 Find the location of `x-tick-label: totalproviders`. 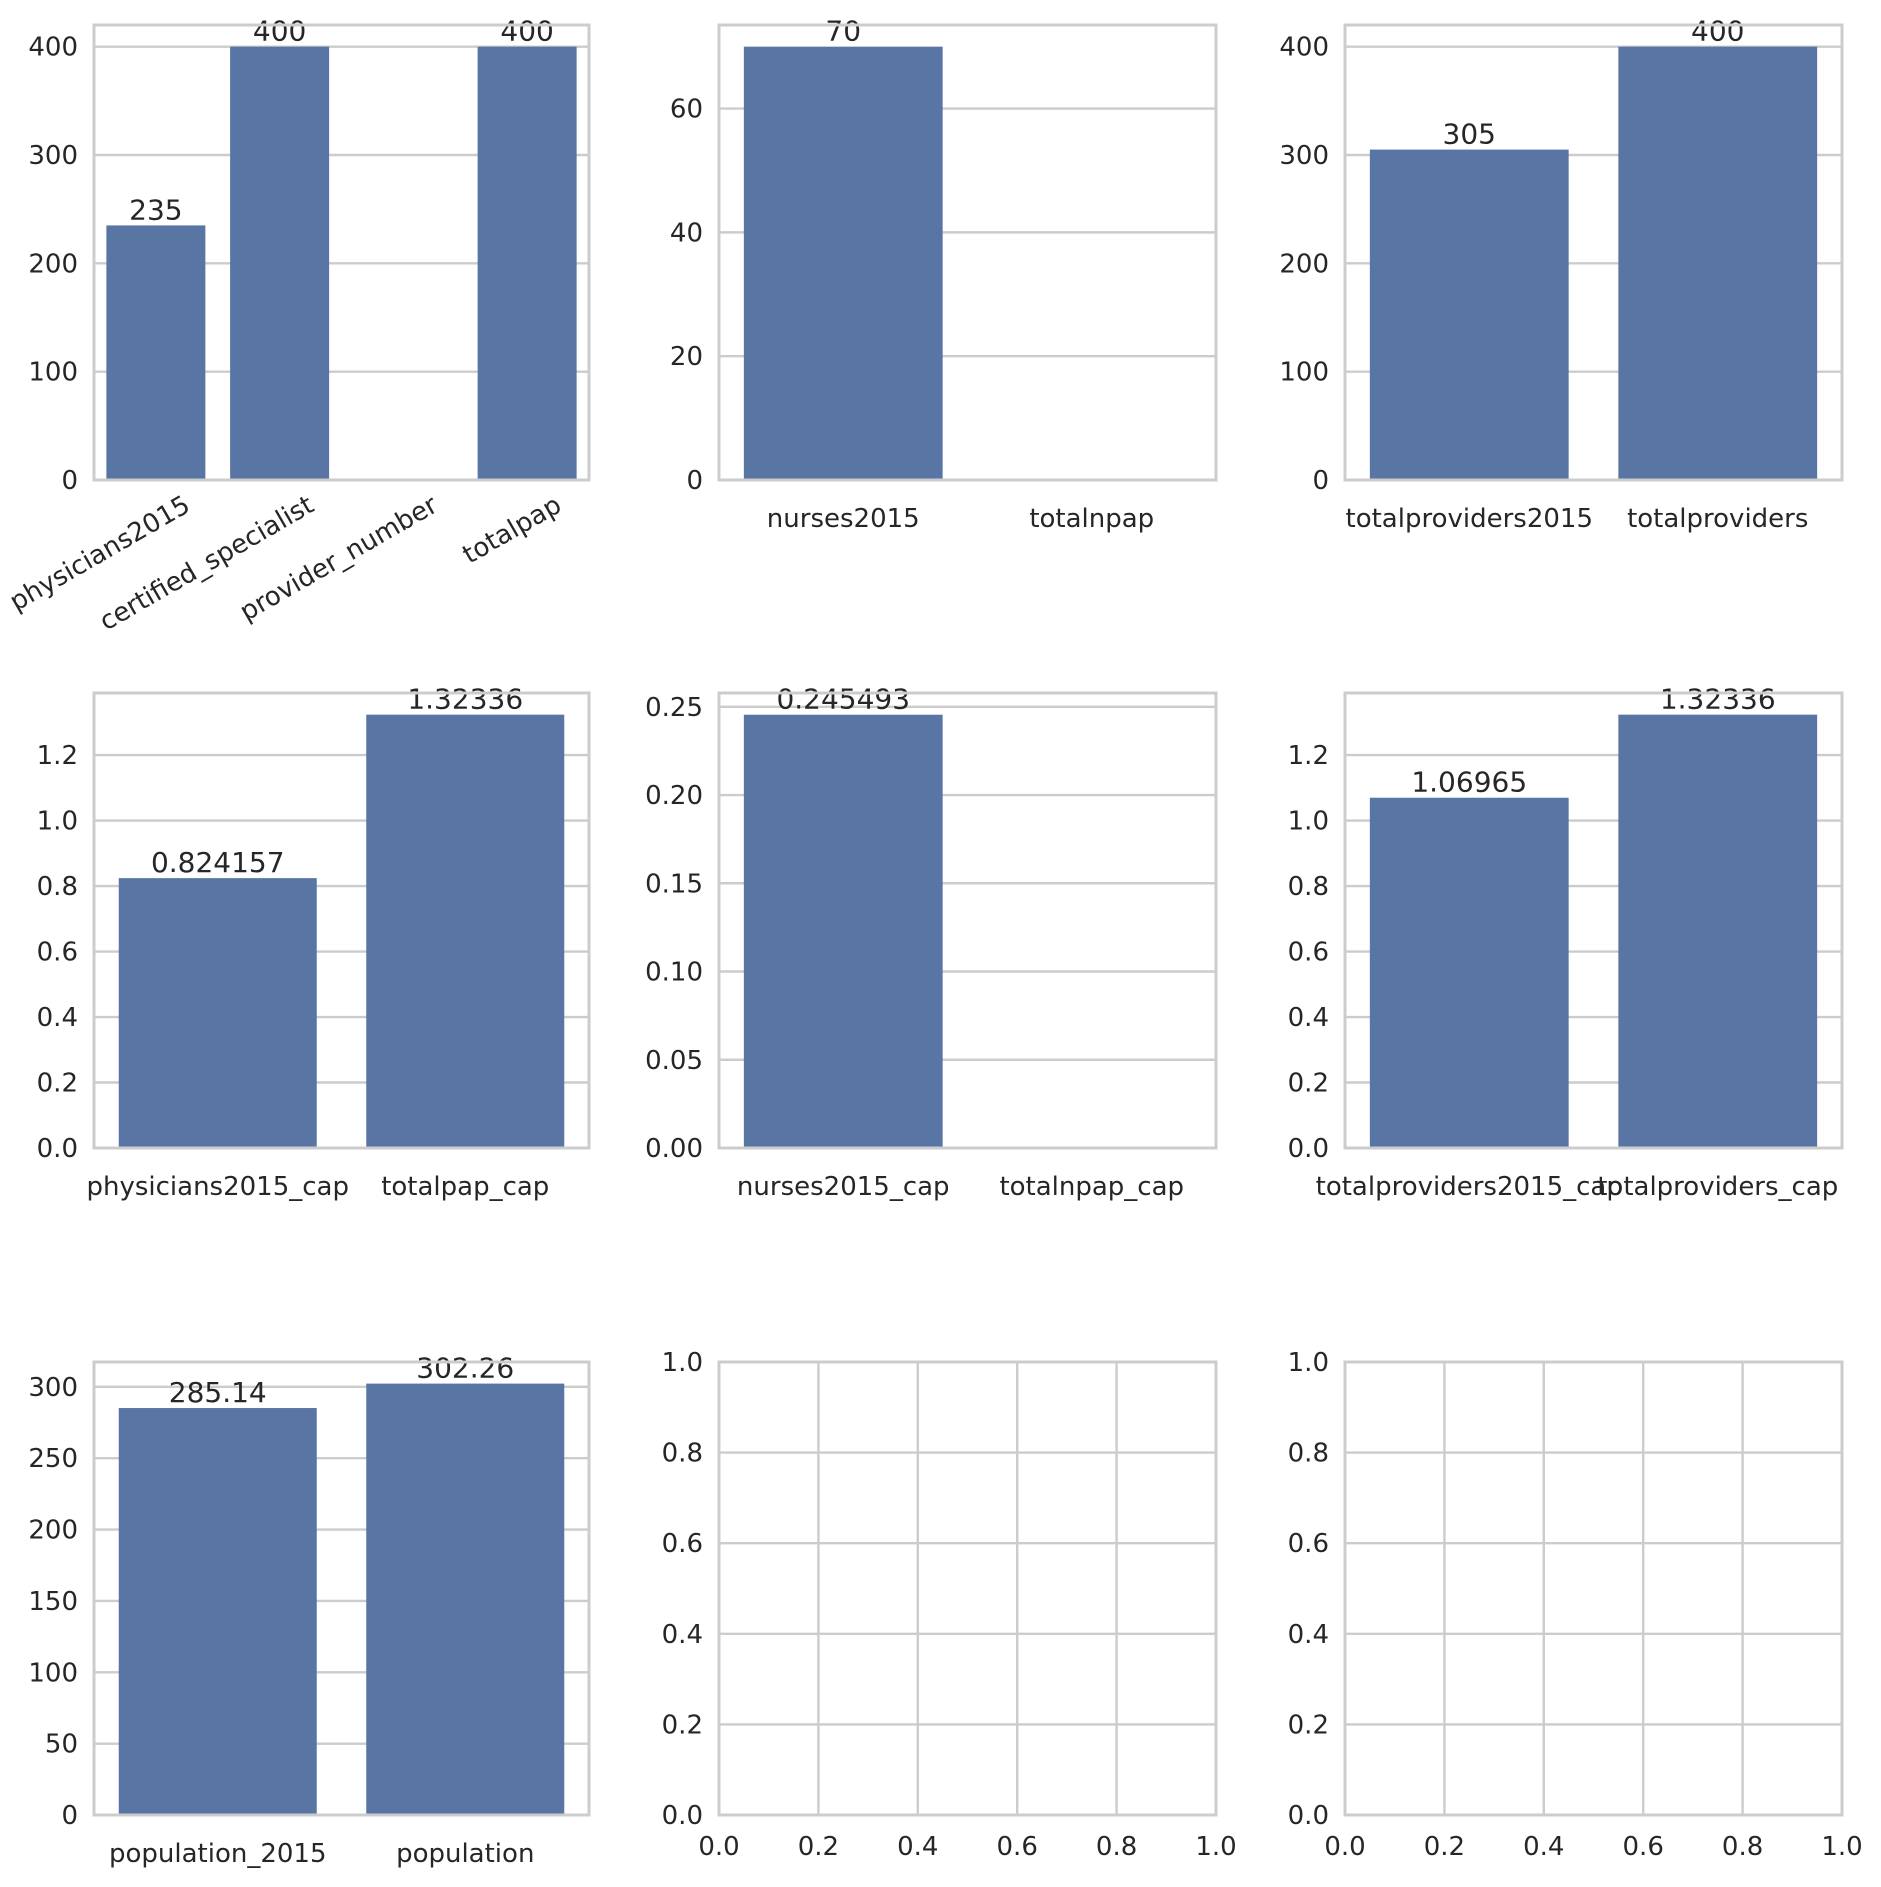

x-tick-label: totalproviders is located at coordinates (1717, 519).